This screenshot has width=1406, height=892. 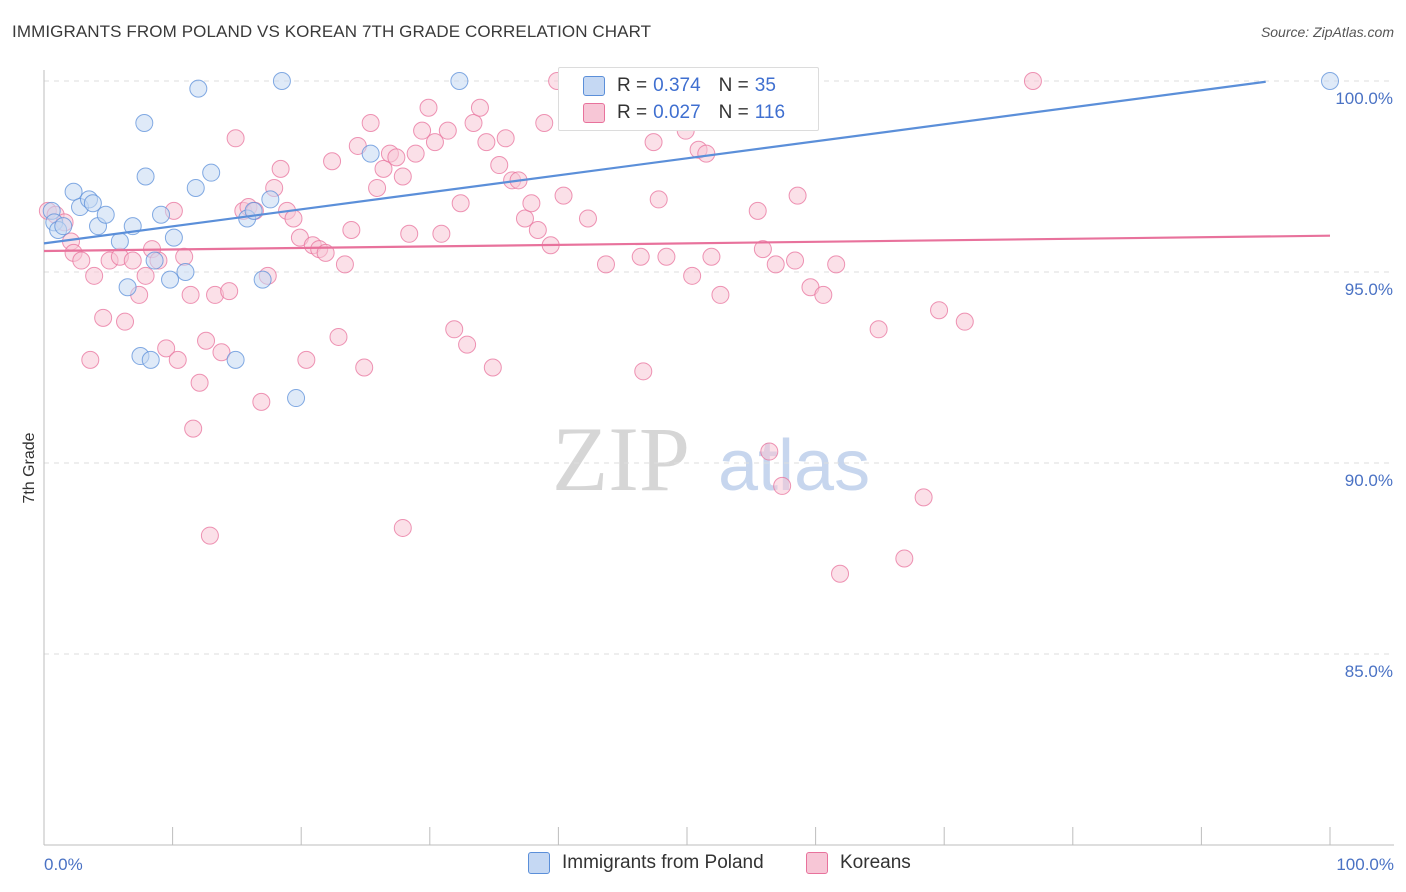 What do you see at coordinates (594, 113) in the screenshot?
I see `koreans-swatch` at bounding box center [594, 113].